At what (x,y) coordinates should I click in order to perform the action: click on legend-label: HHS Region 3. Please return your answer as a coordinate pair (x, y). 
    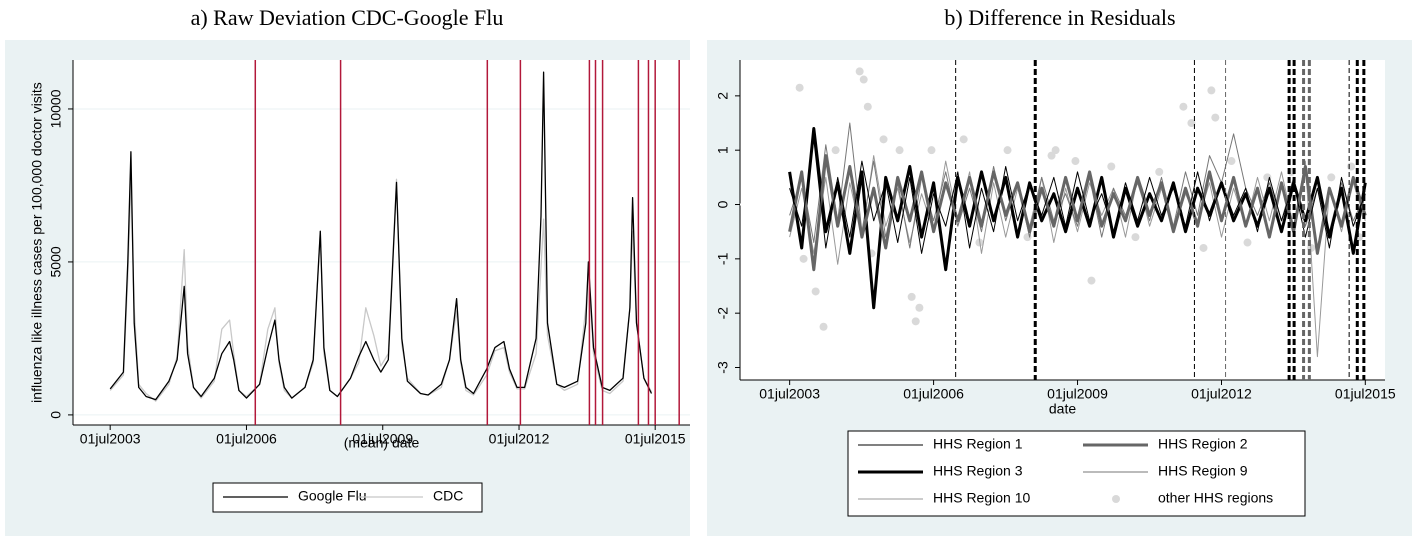
    Looking at the image, I should click on (978, 471).